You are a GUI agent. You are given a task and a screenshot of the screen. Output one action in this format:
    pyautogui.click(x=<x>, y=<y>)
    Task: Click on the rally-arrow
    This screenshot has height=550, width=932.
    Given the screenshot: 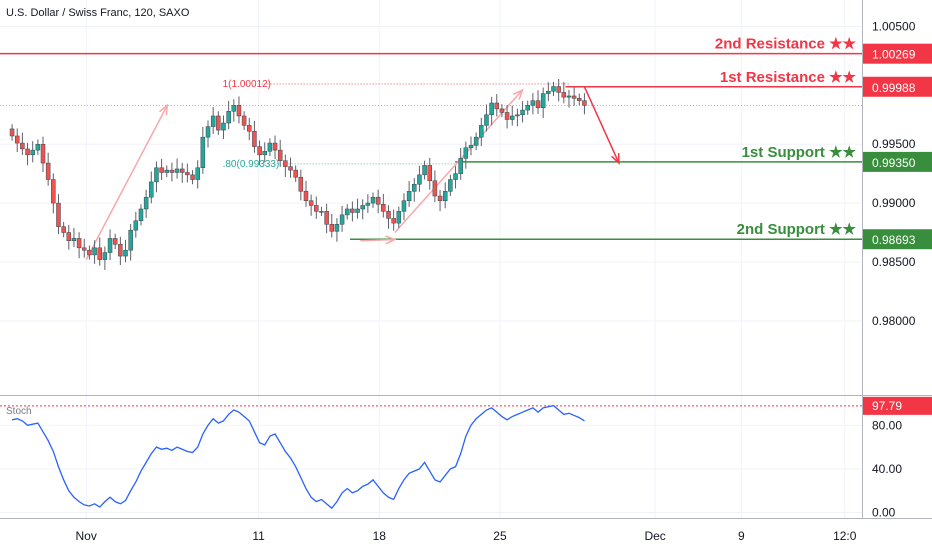 What is the action you would take?
    pyautogui.click(x=126, y=182)
    